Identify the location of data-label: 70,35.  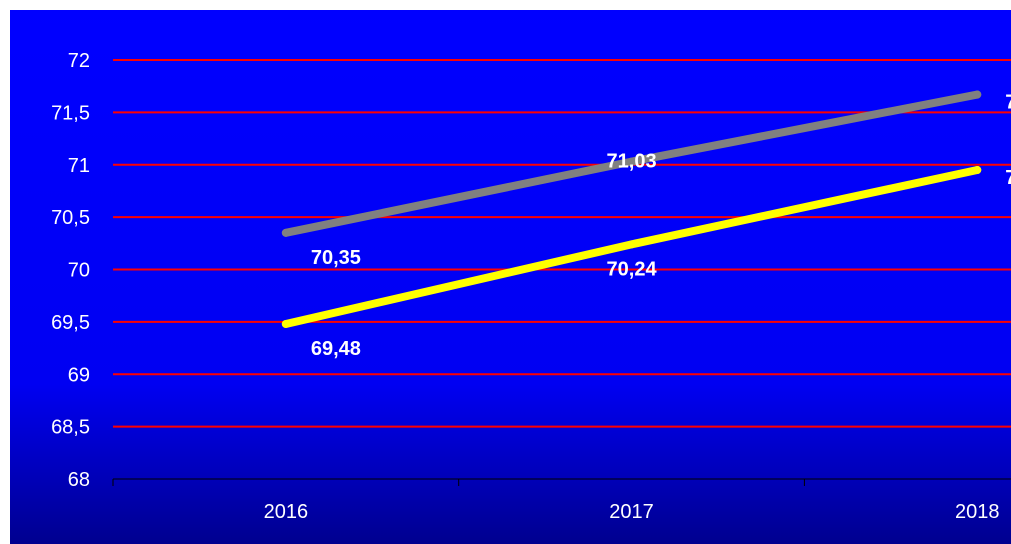
(336, 258).